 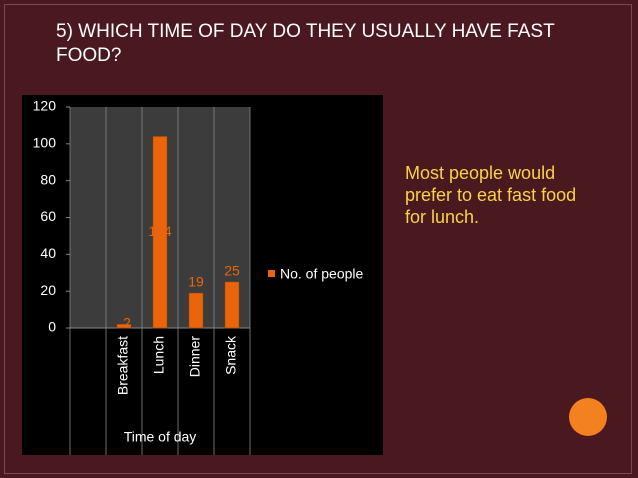 I want to click on y-tick-label: 0, so click(x=52, y=327).